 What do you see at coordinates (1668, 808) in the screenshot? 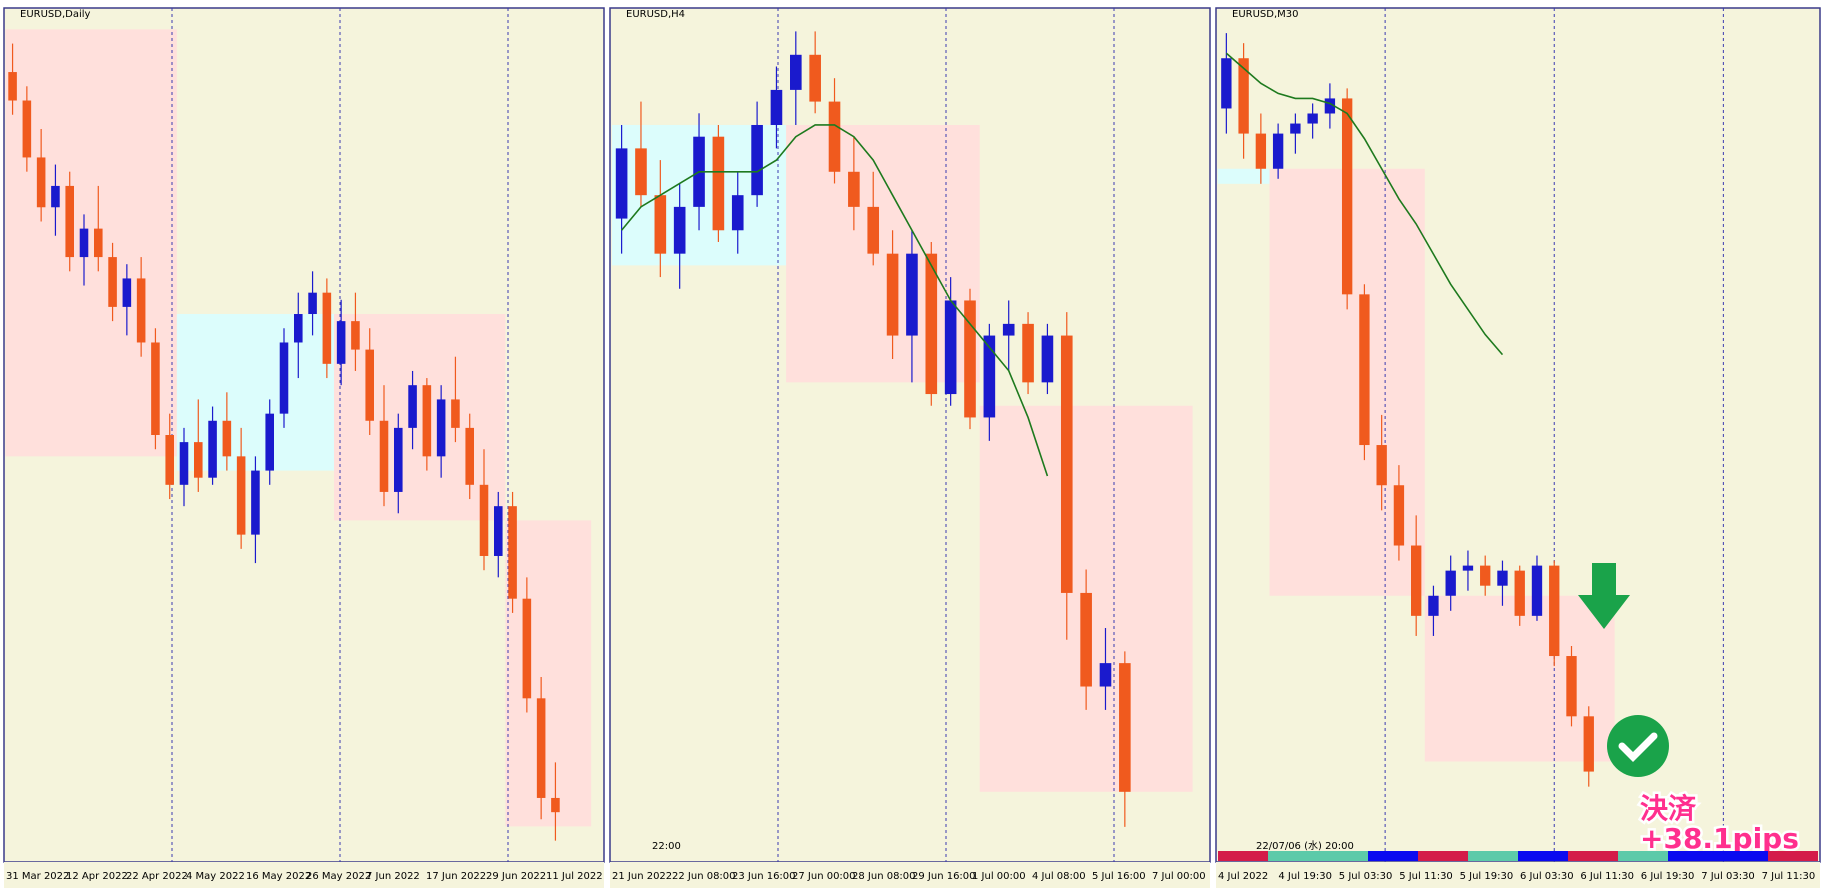
I see `result-label: 決済` at bounding box center [1668, 808].